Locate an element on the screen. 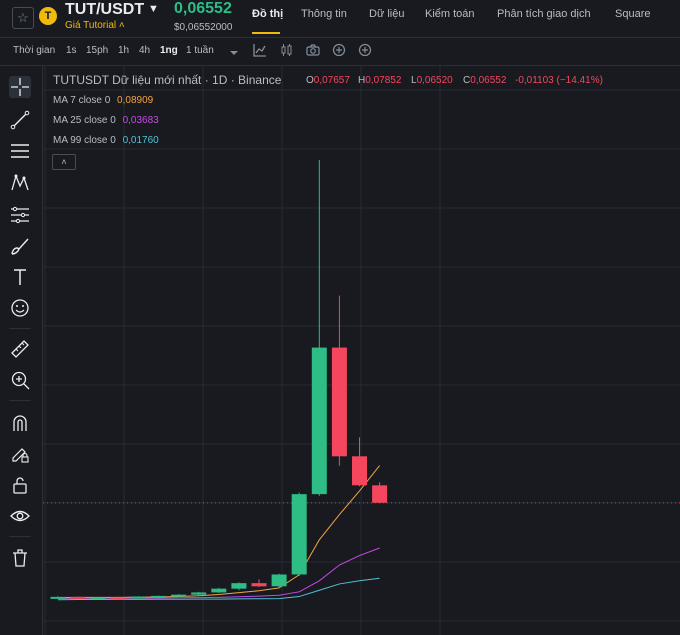 This screenshot has width=680, height=635. trendline-icon is located at coordinates (20, 120).